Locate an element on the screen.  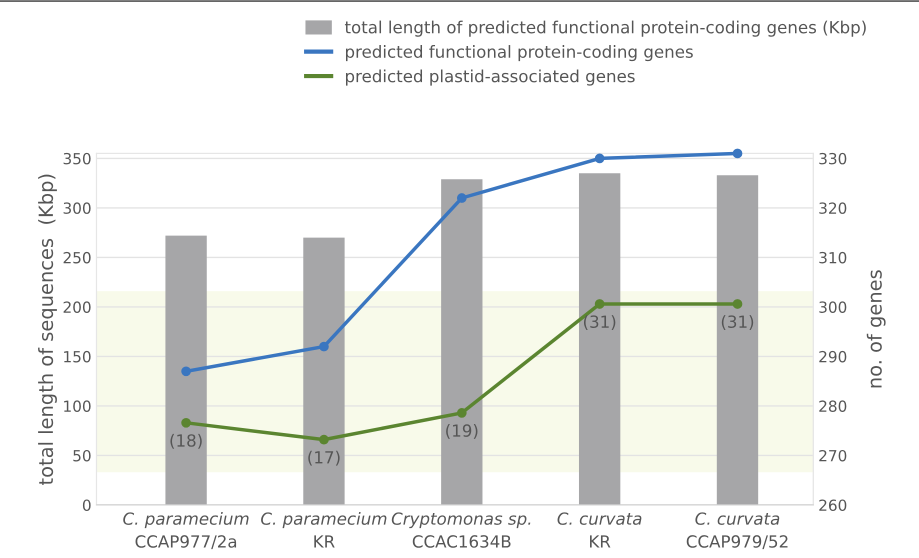
annotation: (18) is located at coordinates (186, 441).